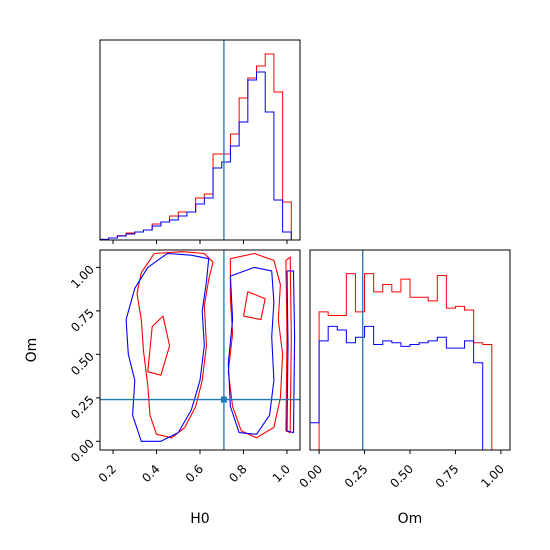 This screenshot has height=550, width=550. Describe the element at coordinates (410, 387) in the screenshot. I see `hist-Om-series-1-step` at that location.